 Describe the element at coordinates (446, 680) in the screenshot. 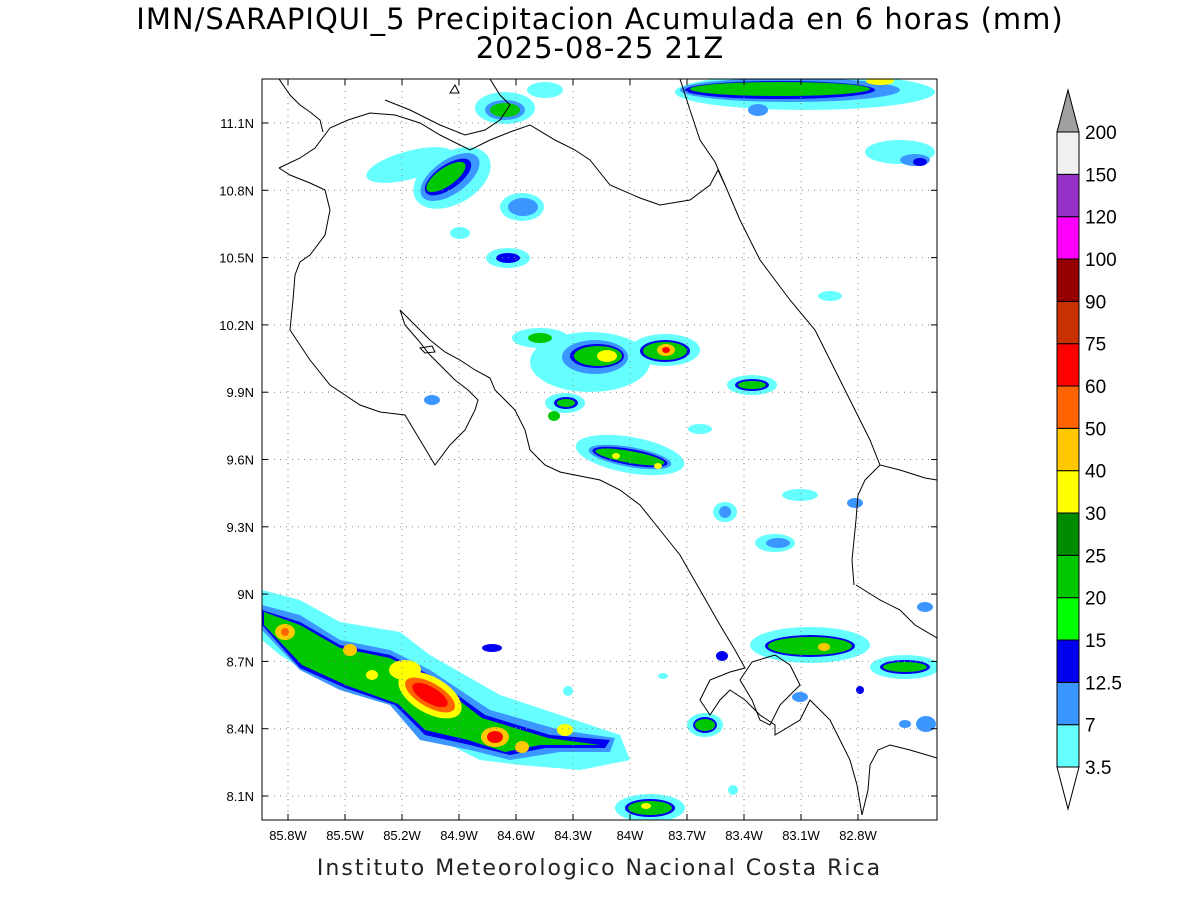

I see `rain-band-south-pacific` at that location.